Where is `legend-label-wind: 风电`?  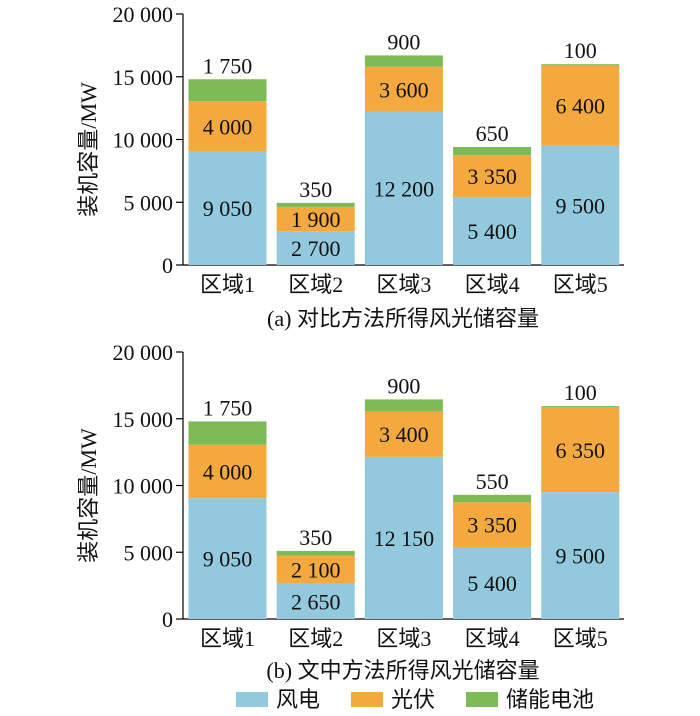 legend-label-wind: 风电 is located at coordinates (298, 699).